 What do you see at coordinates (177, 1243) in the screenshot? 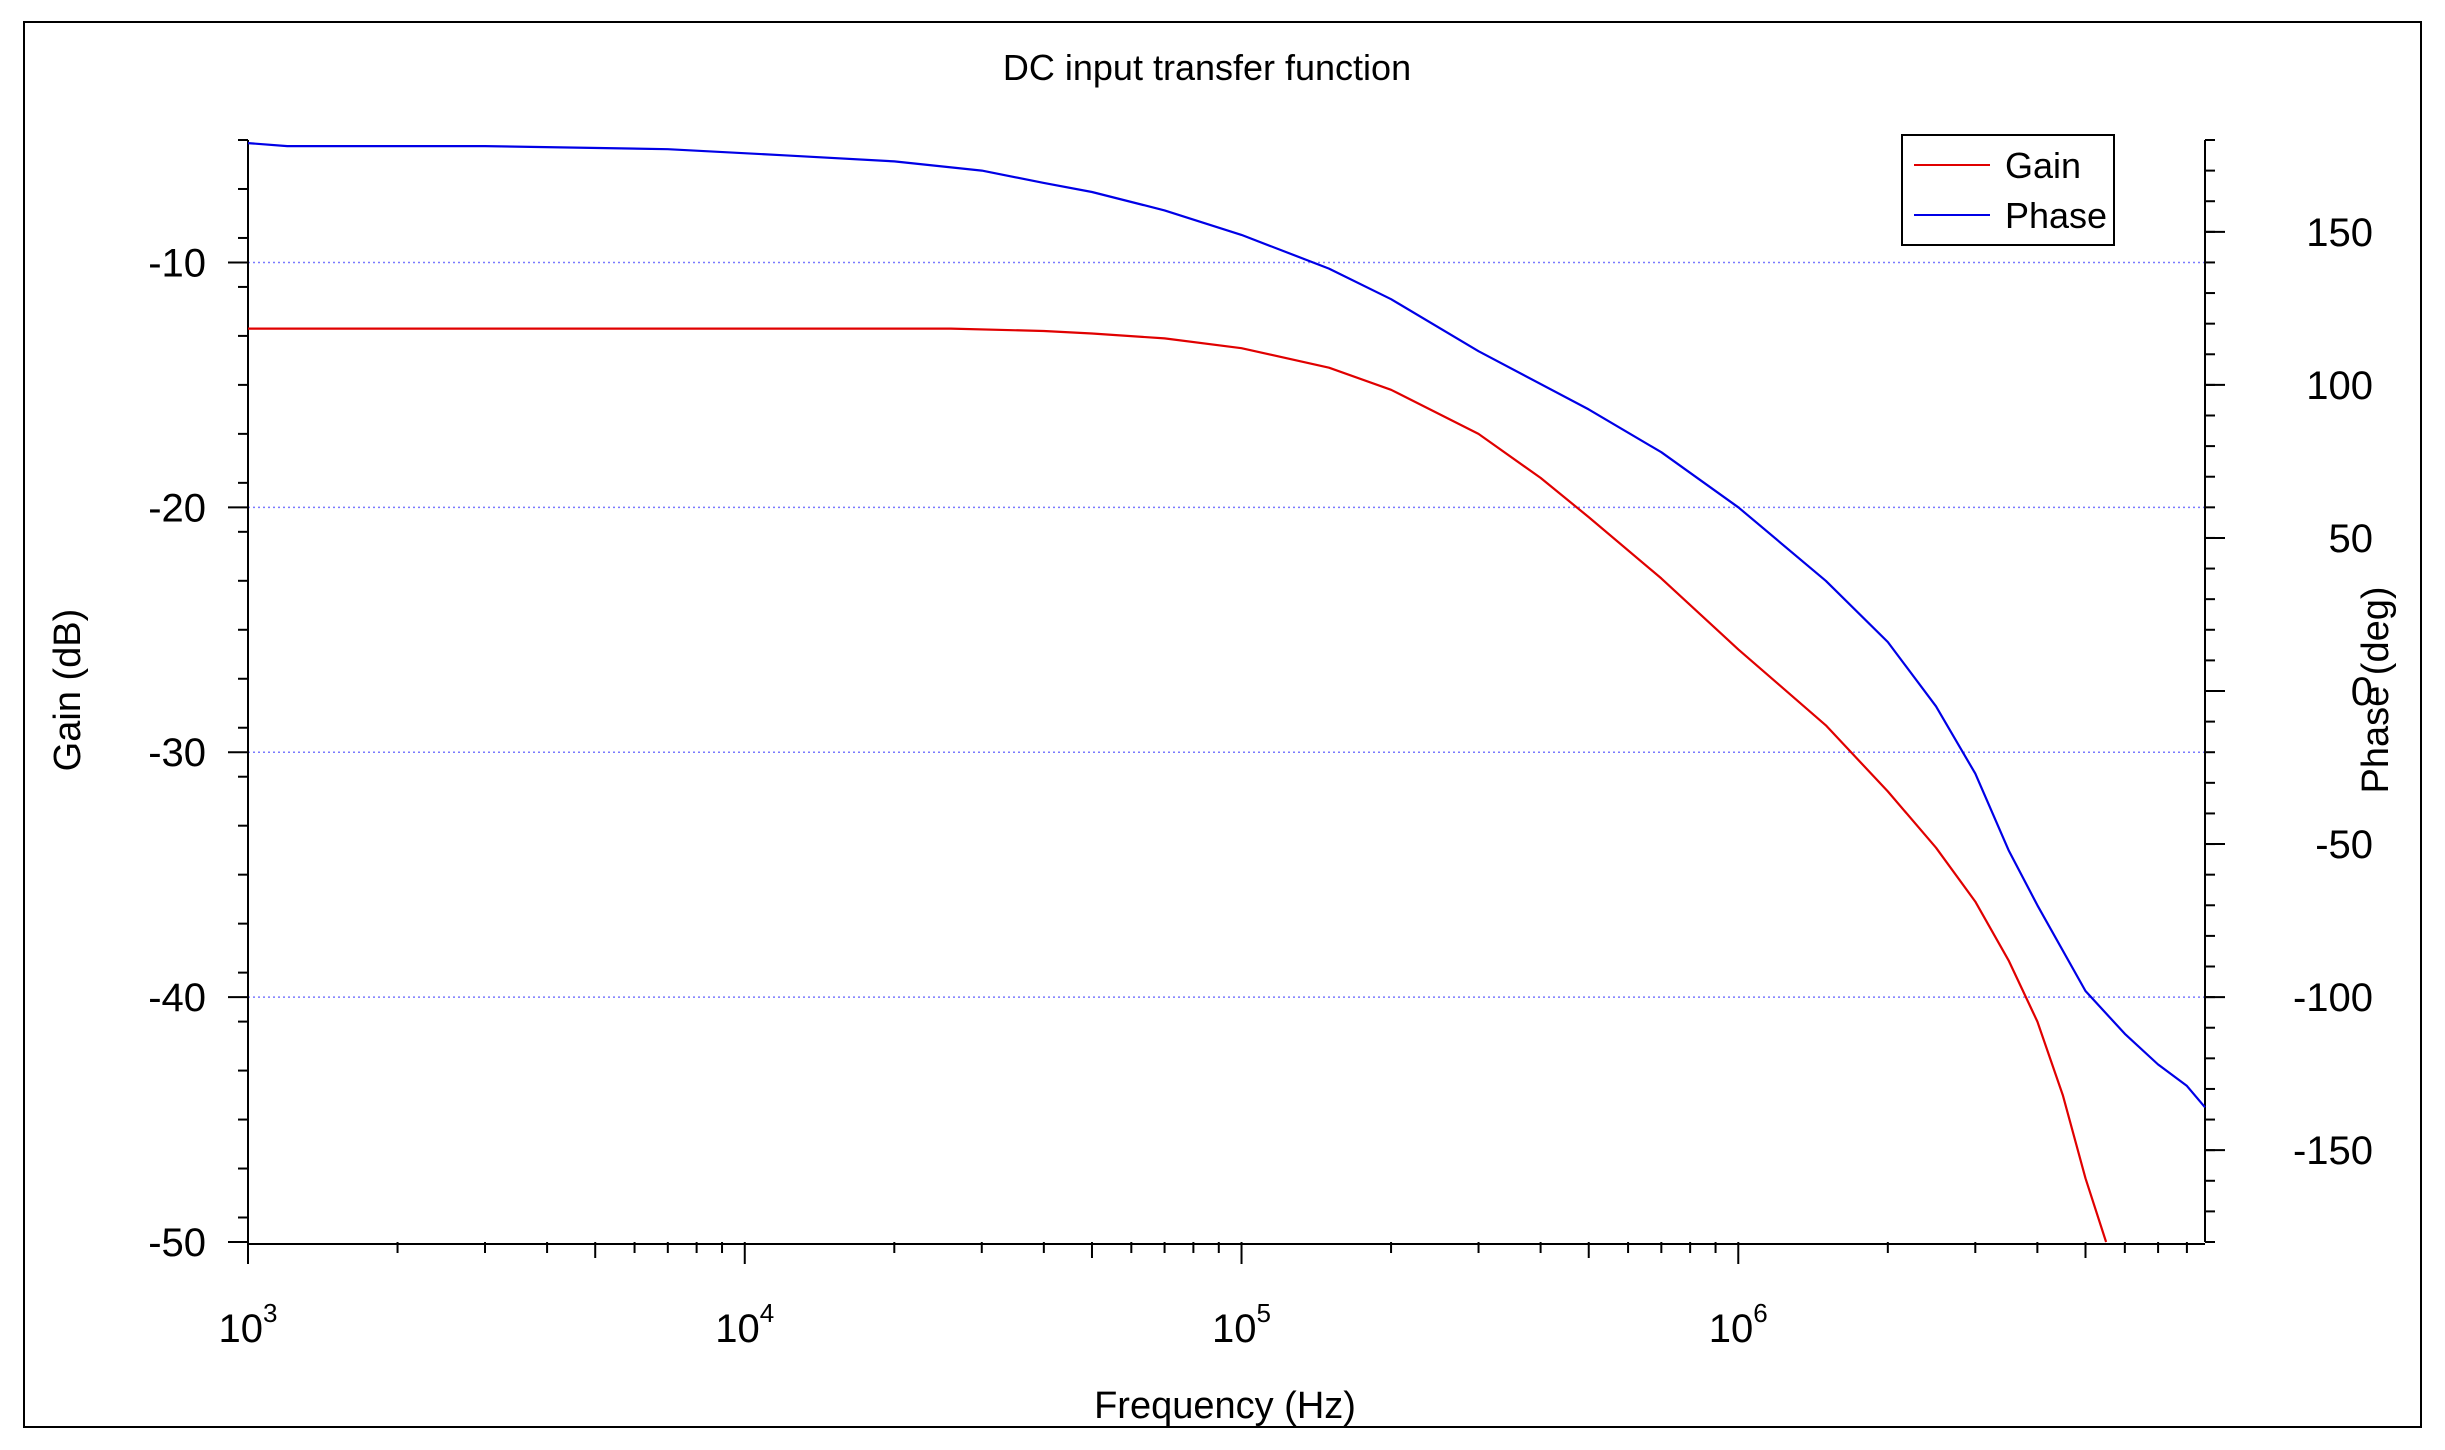
I see `left-tick-label: -50` at bounding box center [177, 1243].